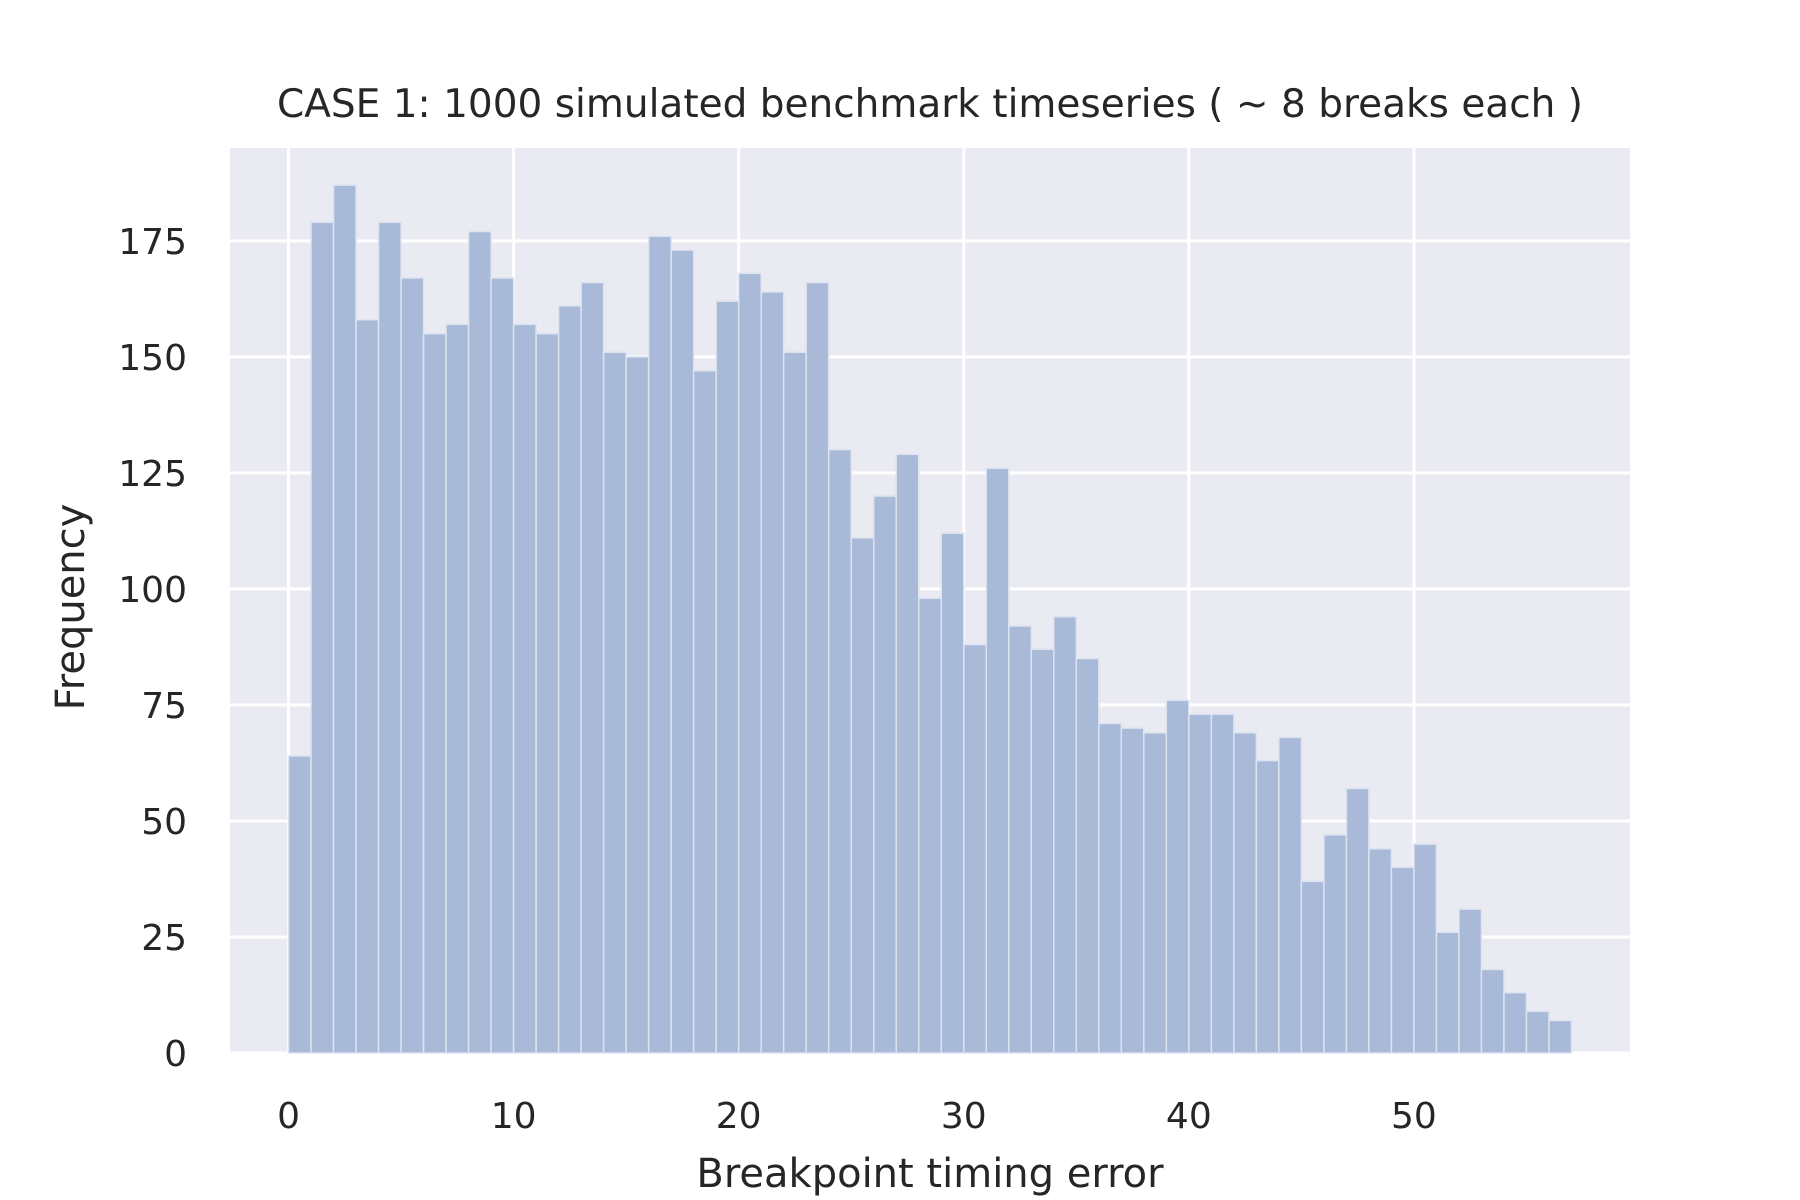 This screenshot has width=1800, height=1200. I want to click on y-tick-label: 25, so click(164, 938).